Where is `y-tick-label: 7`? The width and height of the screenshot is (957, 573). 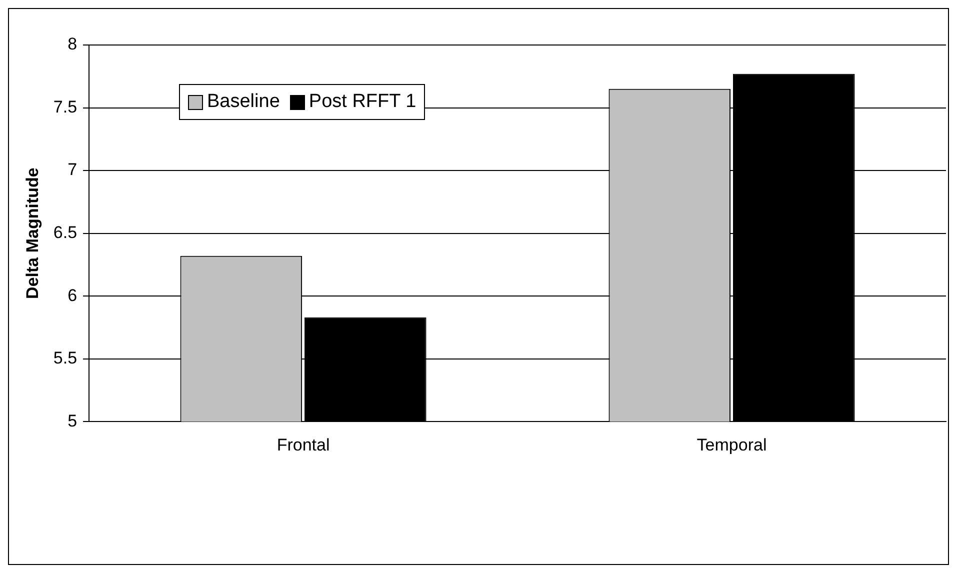
y-tick-label: 7 is located at coordinates (73, 170).